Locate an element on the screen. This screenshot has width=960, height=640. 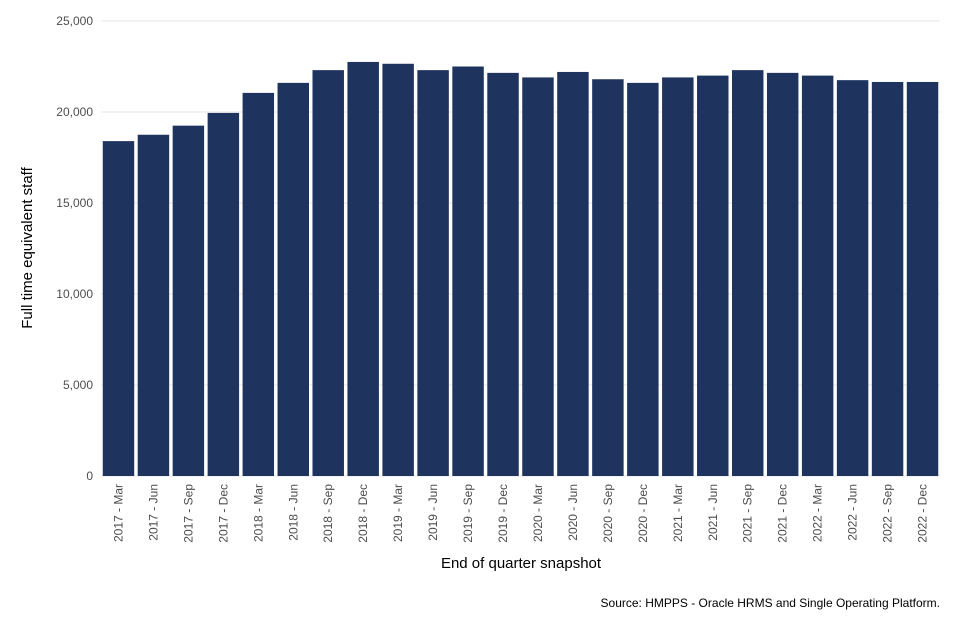
x-tick-label: 2022 - Jun is located at coordinates (853, 512).